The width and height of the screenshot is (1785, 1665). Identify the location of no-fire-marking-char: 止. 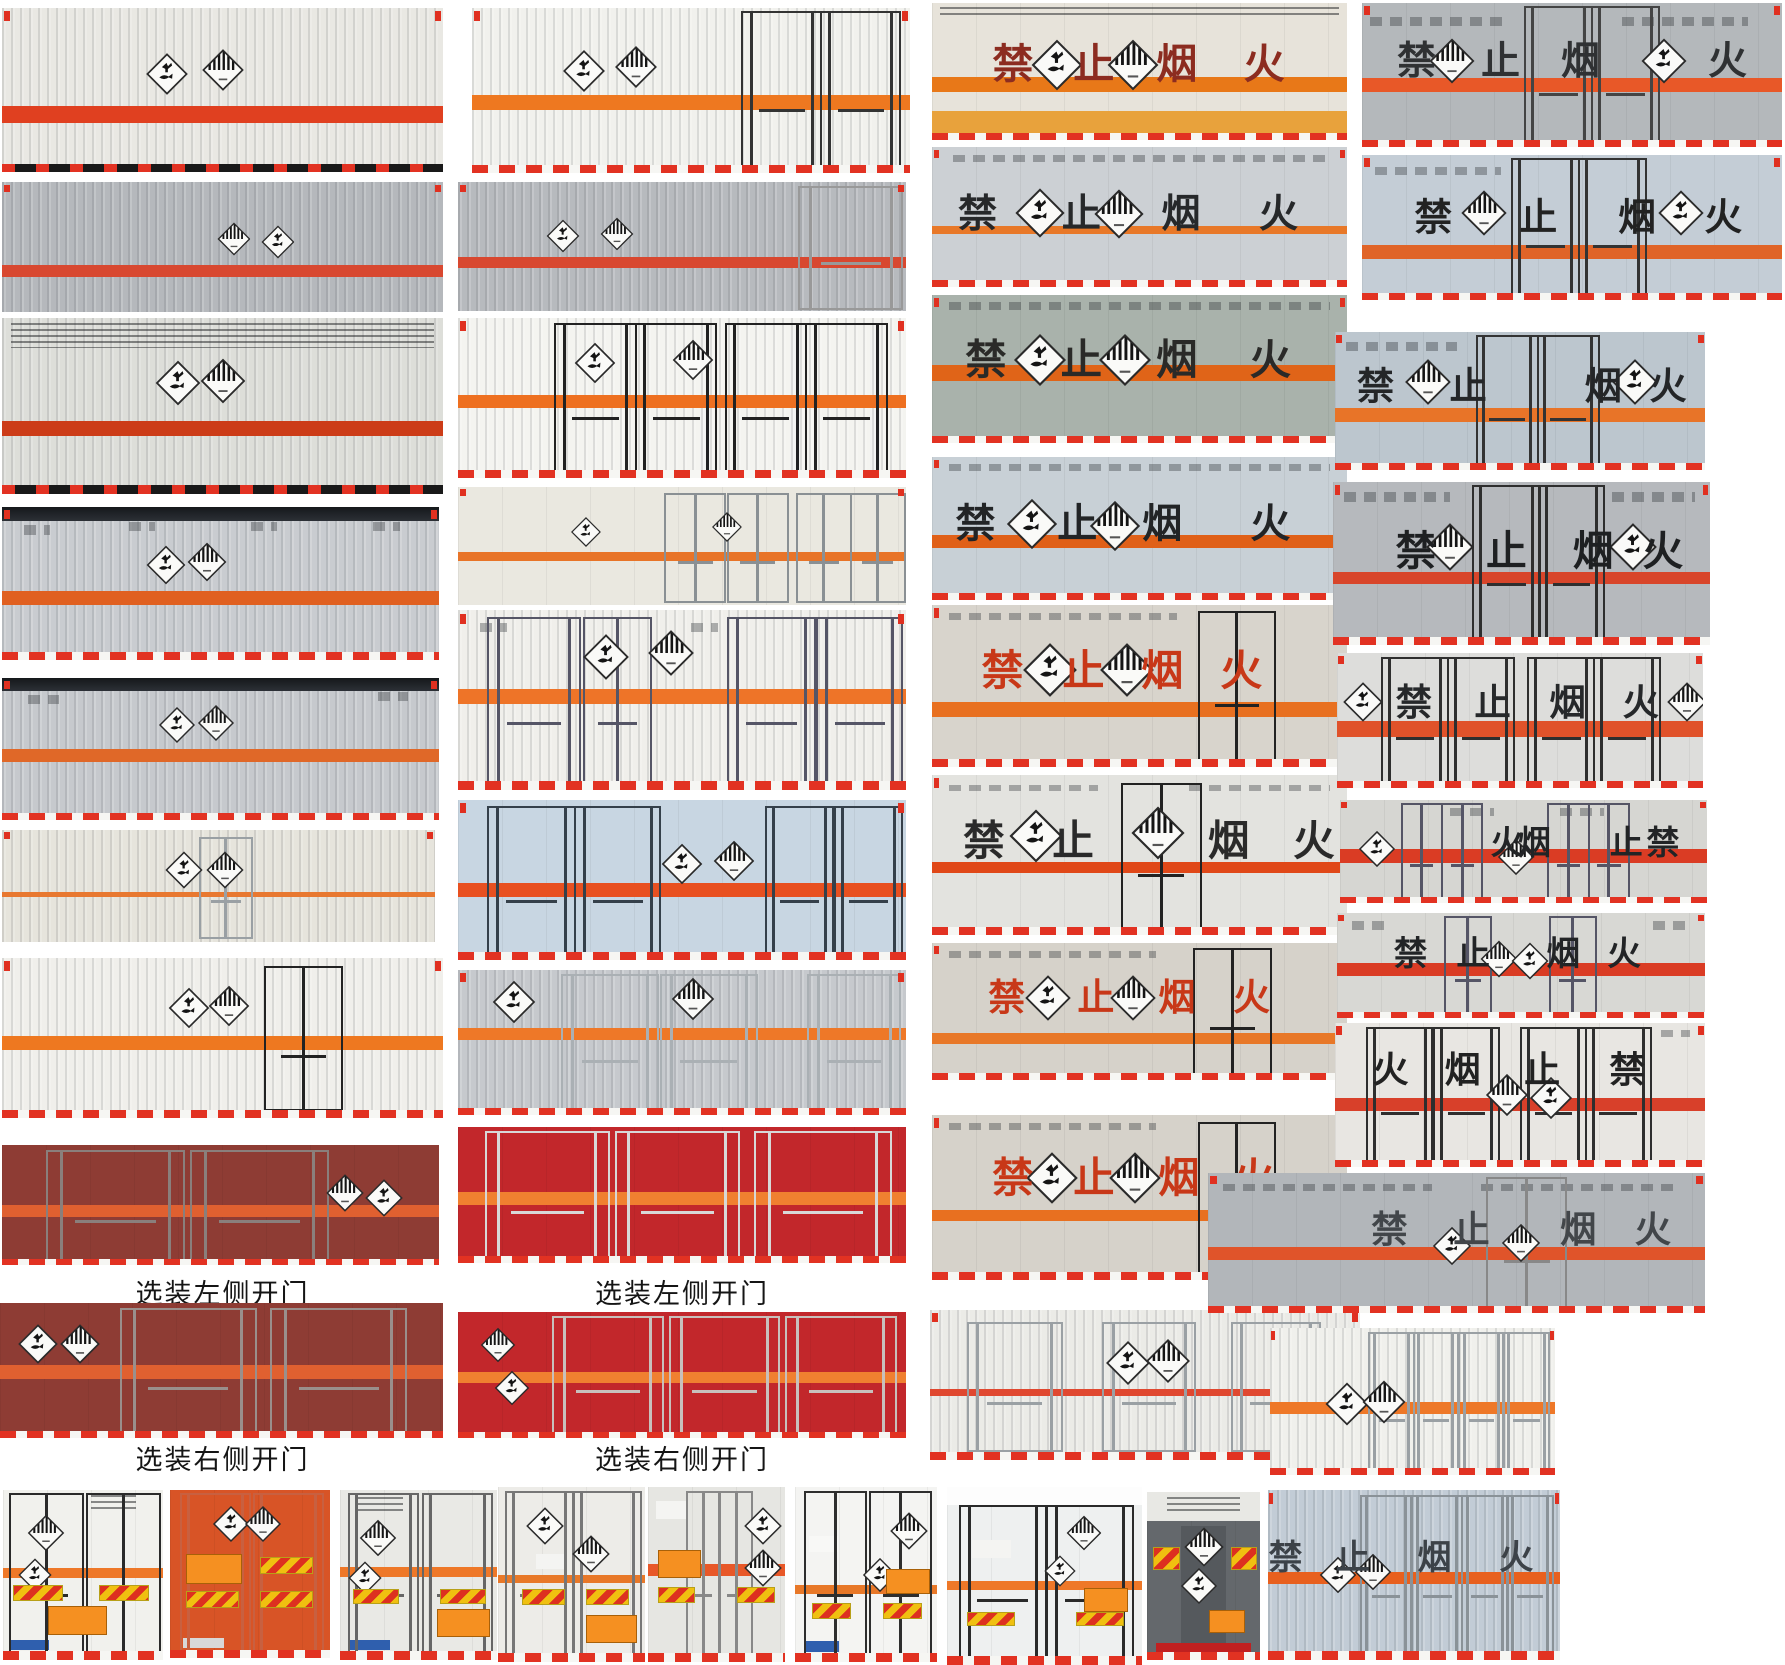
(1077, 524).